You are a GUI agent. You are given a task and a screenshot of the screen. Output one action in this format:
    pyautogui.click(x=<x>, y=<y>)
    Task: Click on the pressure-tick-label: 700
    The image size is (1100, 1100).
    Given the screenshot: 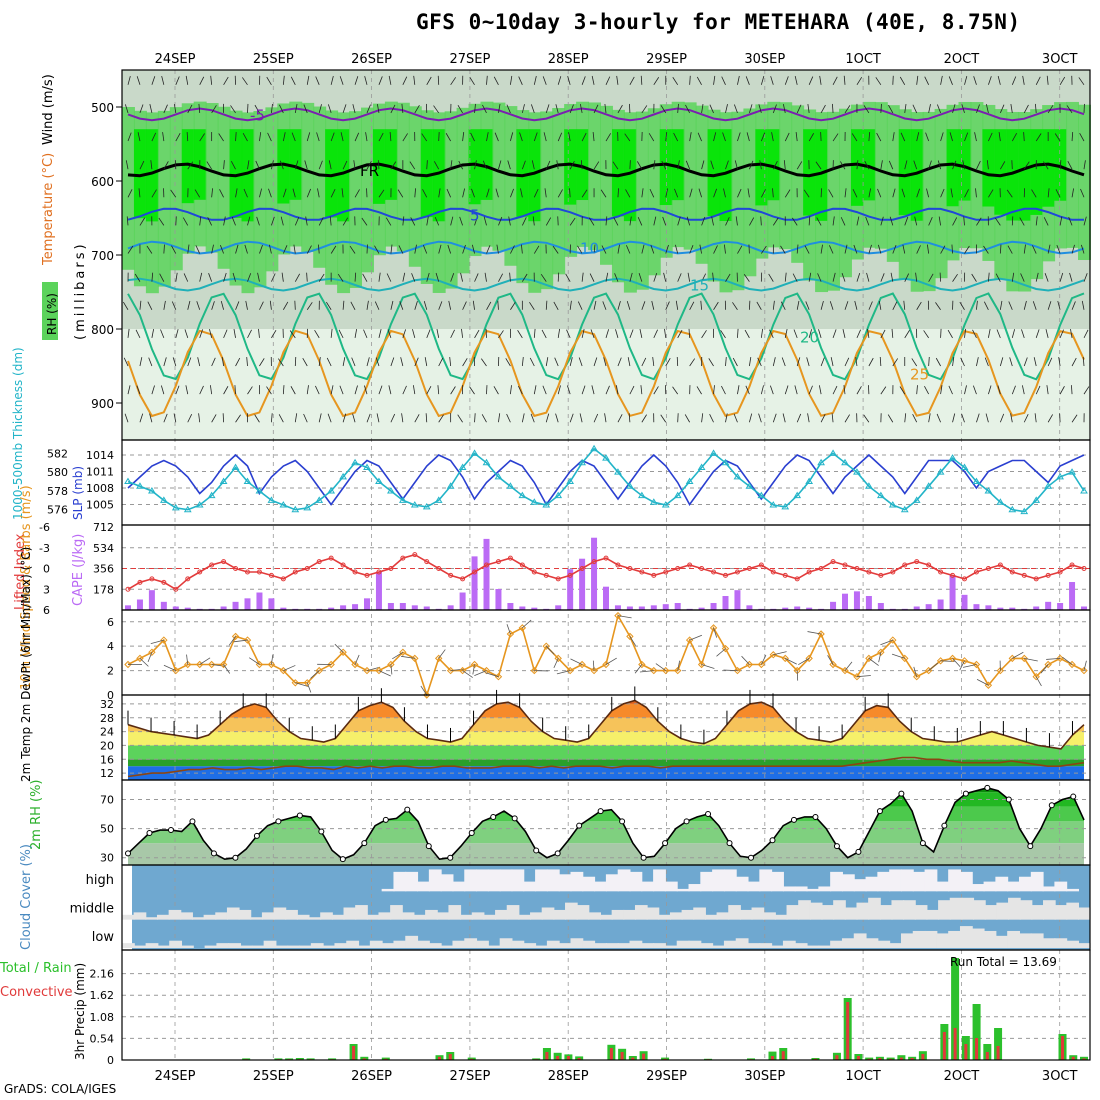 What is the action you would take?
    pyautogui.click(x=102, y=256)
    